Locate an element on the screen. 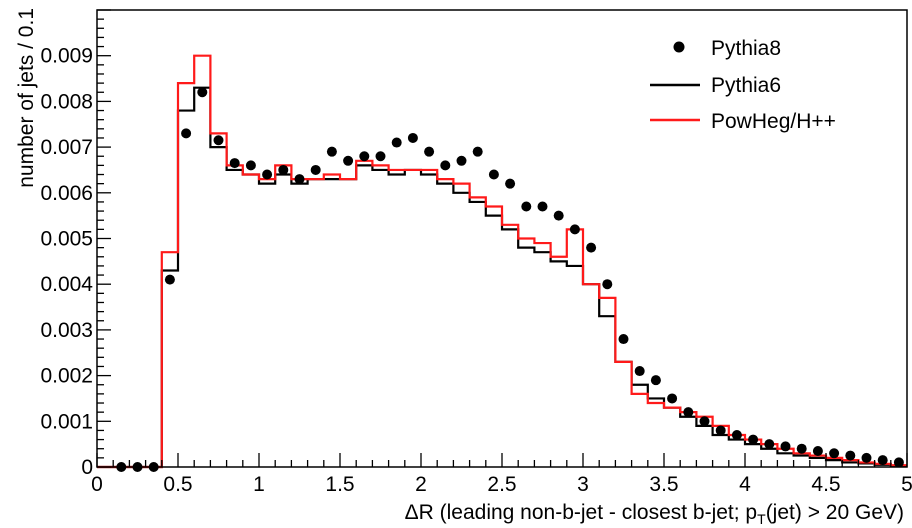  x-axis-title-suffix: (jet) > 20 GeV) is located at coordinates (835, 512).